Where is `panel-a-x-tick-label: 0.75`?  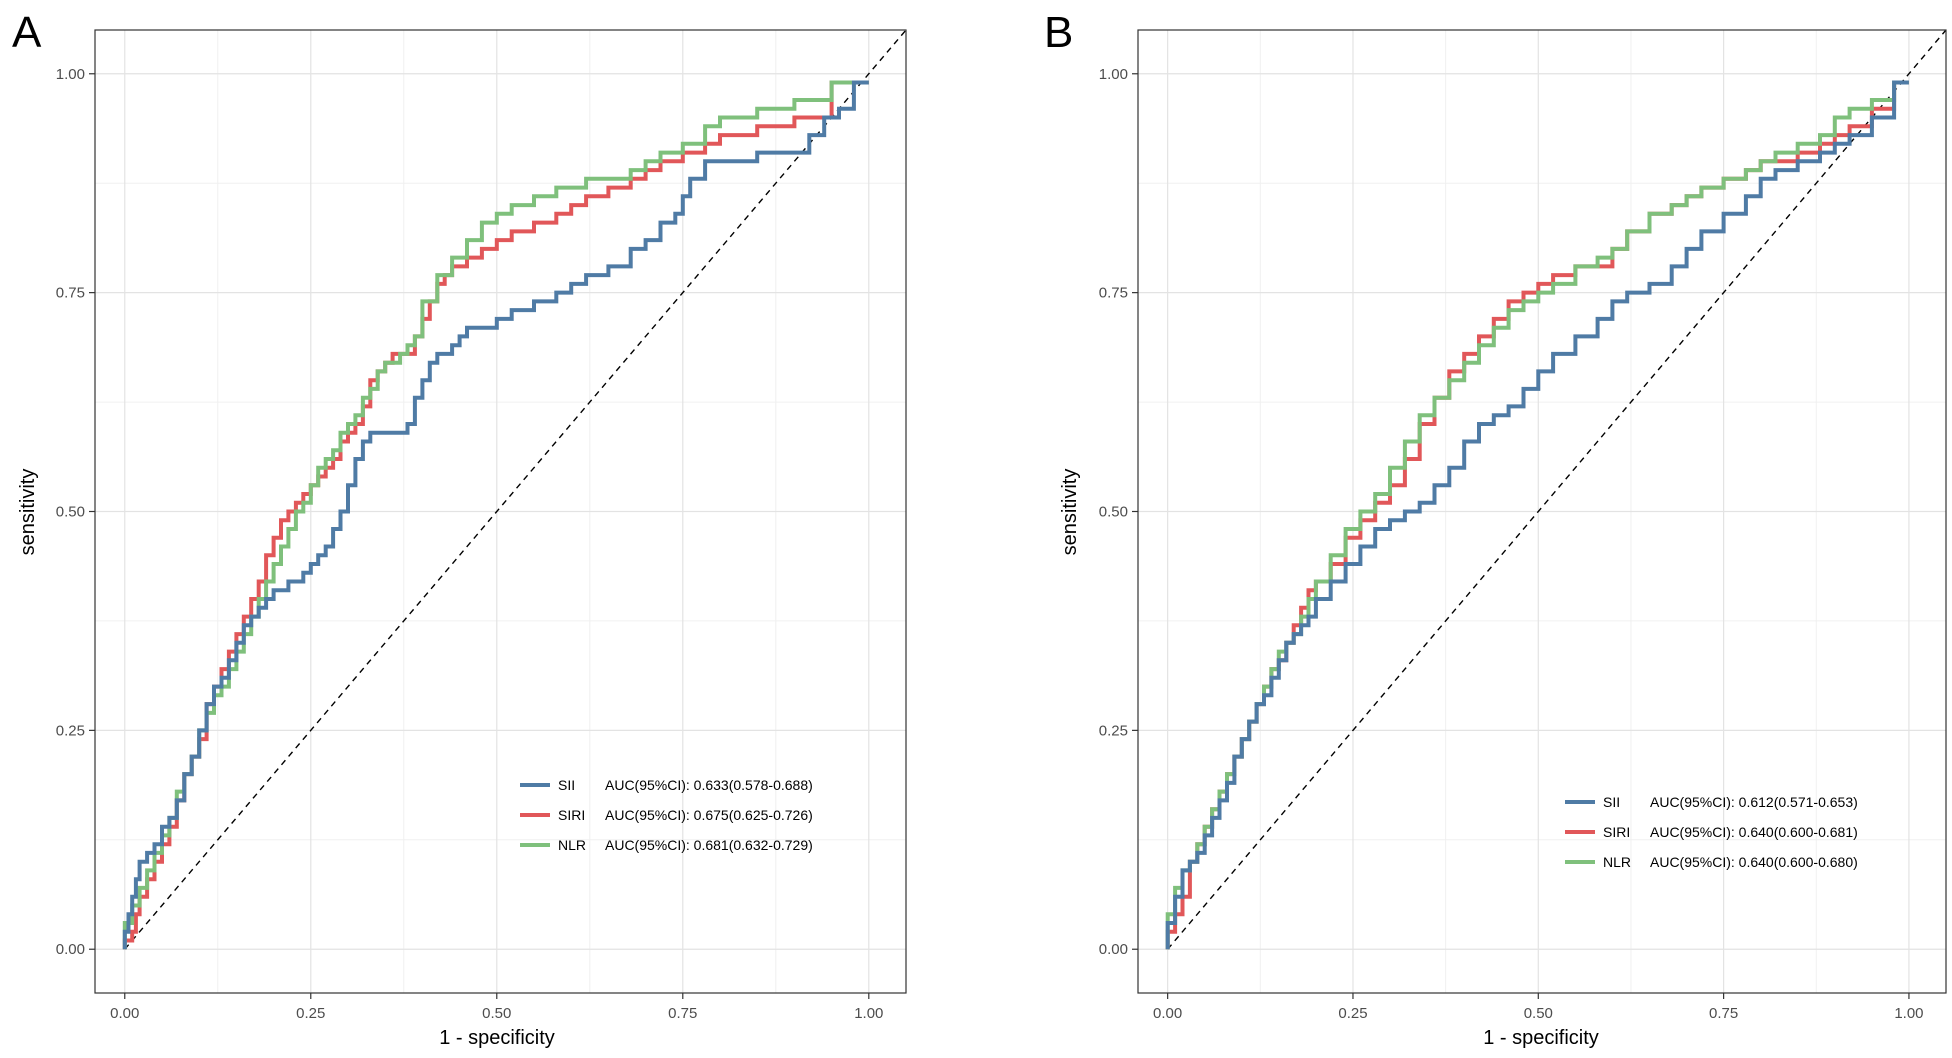 panel-a-x-tick-label: 0.75 is located at coordinates (682, 1013).